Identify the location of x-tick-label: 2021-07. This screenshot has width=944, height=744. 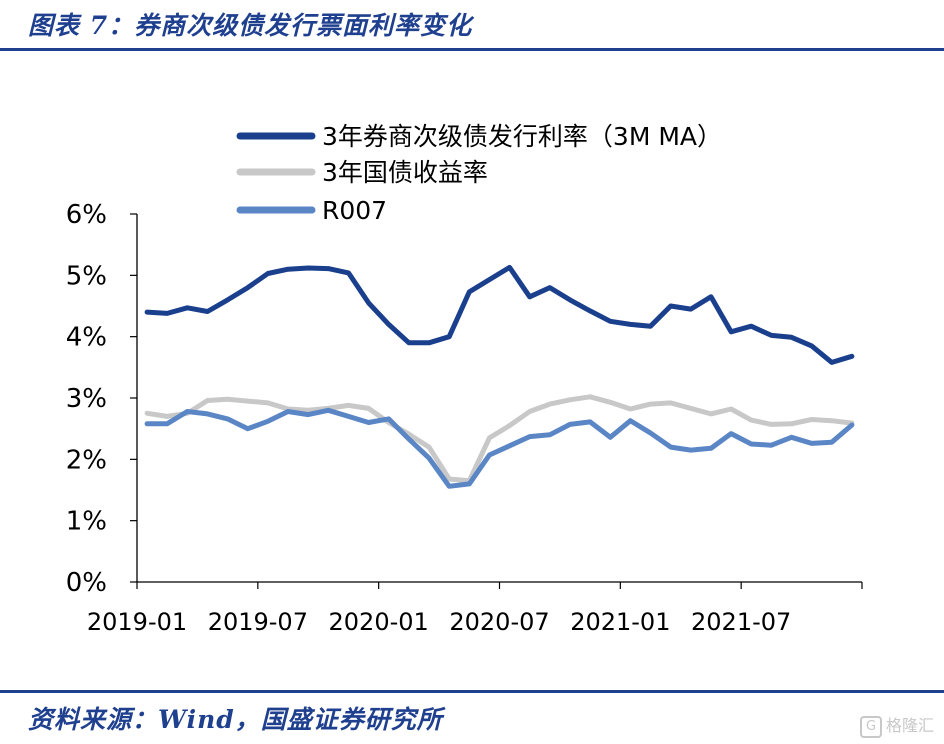
(741, 622).